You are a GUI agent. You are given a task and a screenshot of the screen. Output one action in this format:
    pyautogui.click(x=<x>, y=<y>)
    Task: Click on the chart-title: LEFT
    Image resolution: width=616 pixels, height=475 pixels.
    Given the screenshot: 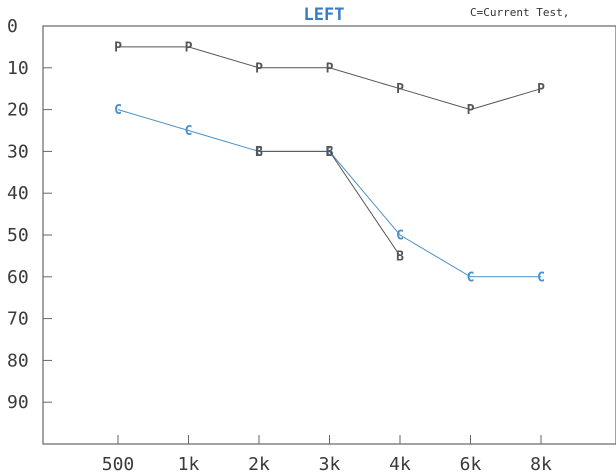 What is the action you would take?
    pyautogui.click(x=324, y=15)
    